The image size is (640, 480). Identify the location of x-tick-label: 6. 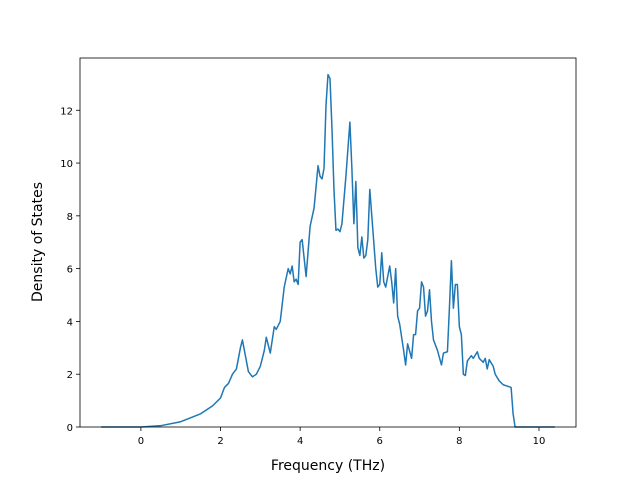
(380, 441).